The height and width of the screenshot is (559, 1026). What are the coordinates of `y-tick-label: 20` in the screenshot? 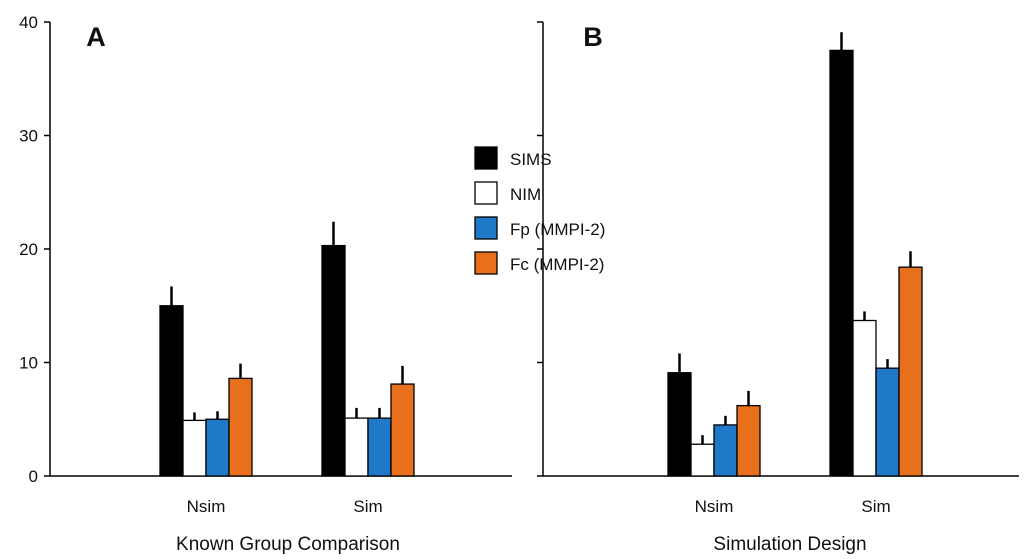 It's located at (28, 249).